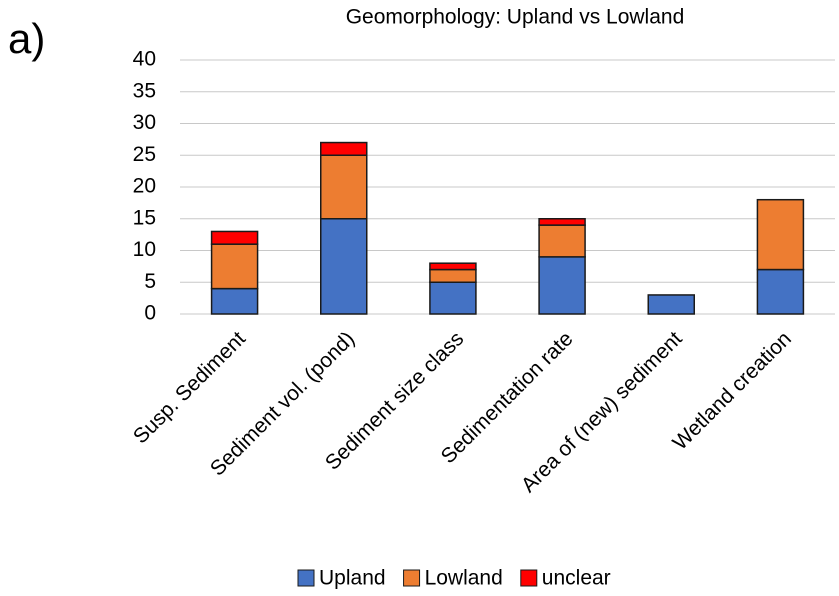 The width and height of the screenshot is (839, 596). What do you see at coordinates (150, 313) in the screenshot?
I see `y-tick-label: 0` at bounding box center [150, 313].